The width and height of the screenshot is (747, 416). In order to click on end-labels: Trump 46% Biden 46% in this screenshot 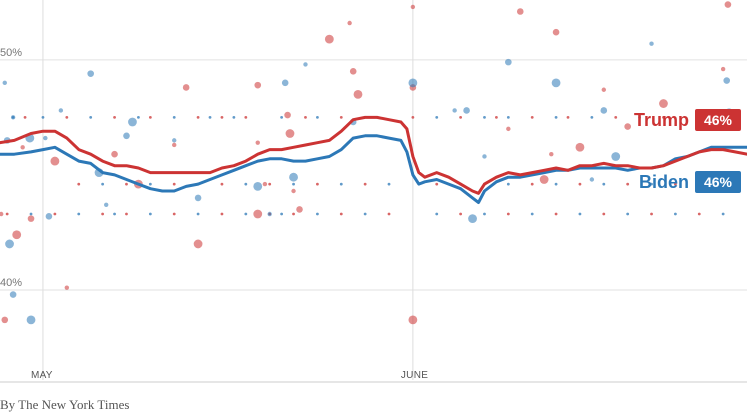, I will do `click(687, 151)`.